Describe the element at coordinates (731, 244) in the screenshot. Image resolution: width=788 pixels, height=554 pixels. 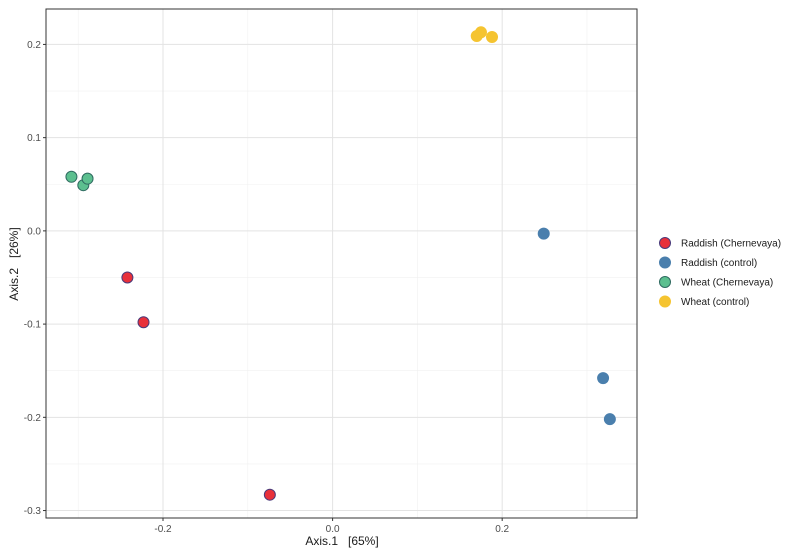
I see `legend-label: Raddish (Chernevaya)` at that location.